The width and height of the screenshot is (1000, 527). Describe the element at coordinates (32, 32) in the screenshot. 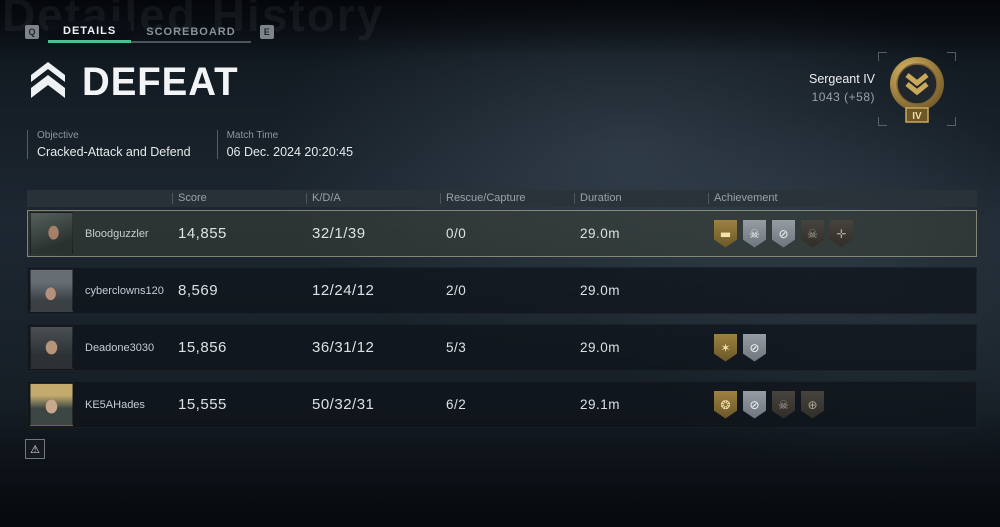

I see `prev-tab-keycap: Q` at that location.